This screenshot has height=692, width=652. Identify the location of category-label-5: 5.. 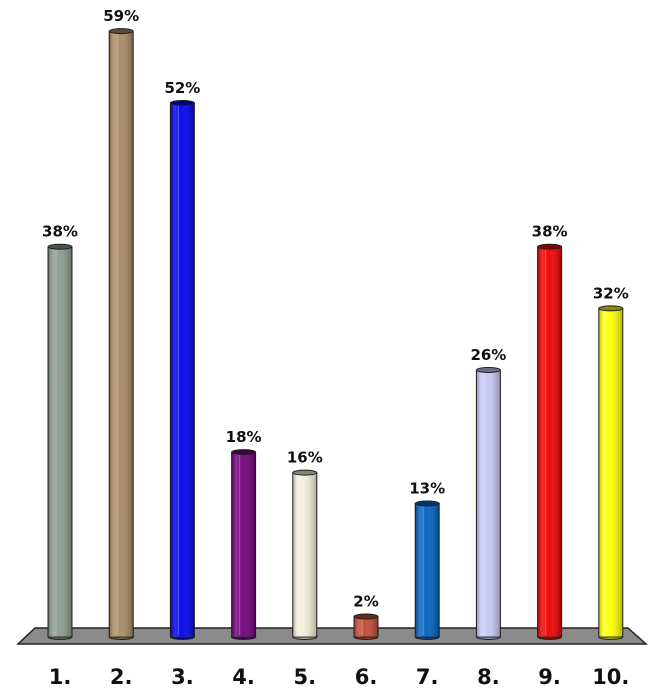
(305, 677).